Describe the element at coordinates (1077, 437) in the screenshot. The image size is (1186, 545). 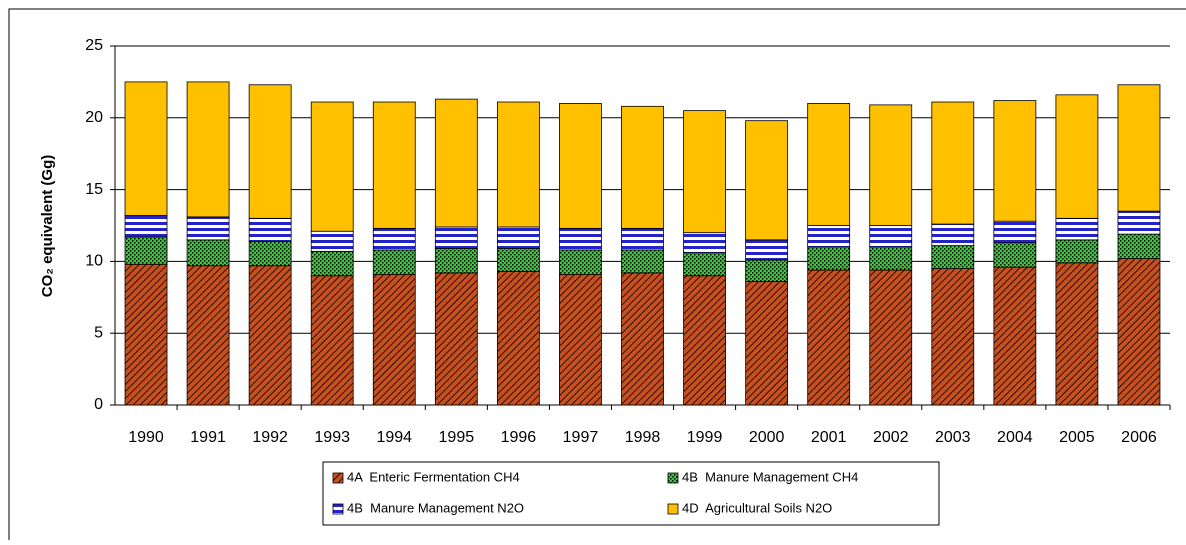
I see `x-tick-label: 2005` at that location.